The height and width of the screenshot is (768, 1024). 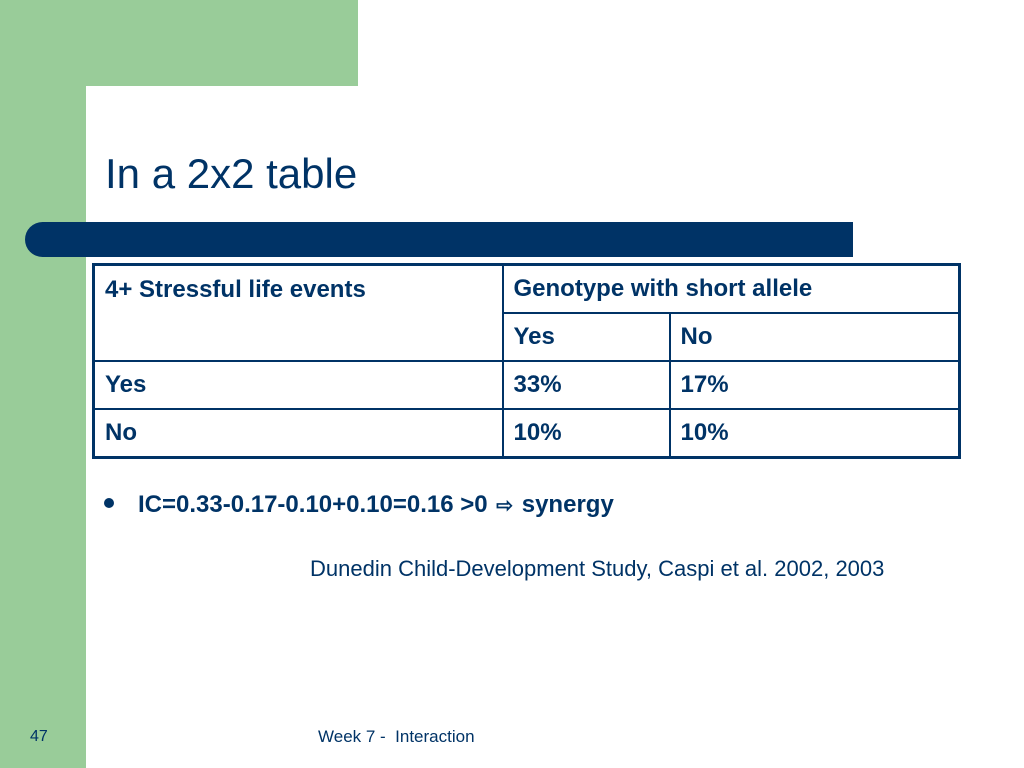 What do you see at coordinates (231, 173) in the screenshot?
I see `slide-title: In a 2x2 table` at bounding box center [231, 173].